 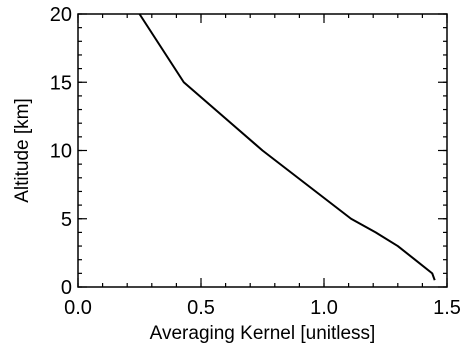 What do you see at coordinates (66, 288) in the screenshot?
I see `y-tick-label: 0` at bounding box center [66, 288].